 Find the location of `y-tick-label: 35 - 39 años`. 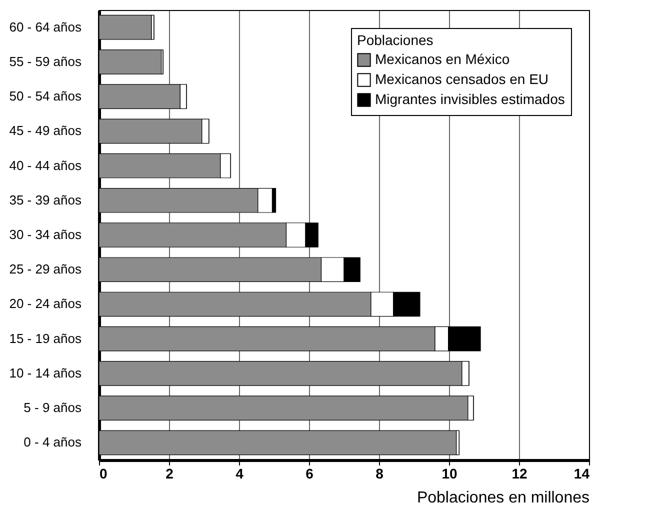

y-tick-label: 35 - 39 años is located at coordinates (45, 200).